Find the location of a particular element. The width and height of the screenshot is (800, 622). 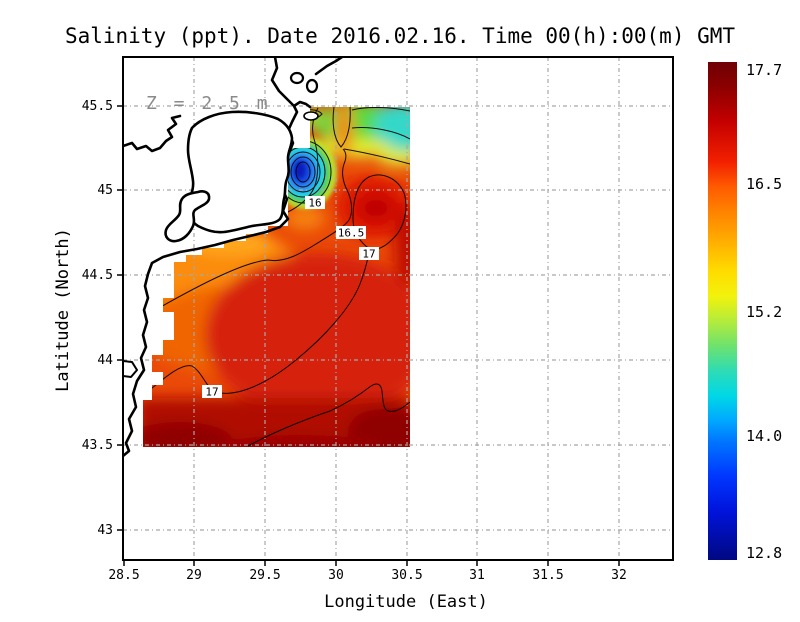

y-tick-45-5: 45.5 is located at coordinates (97, 106).